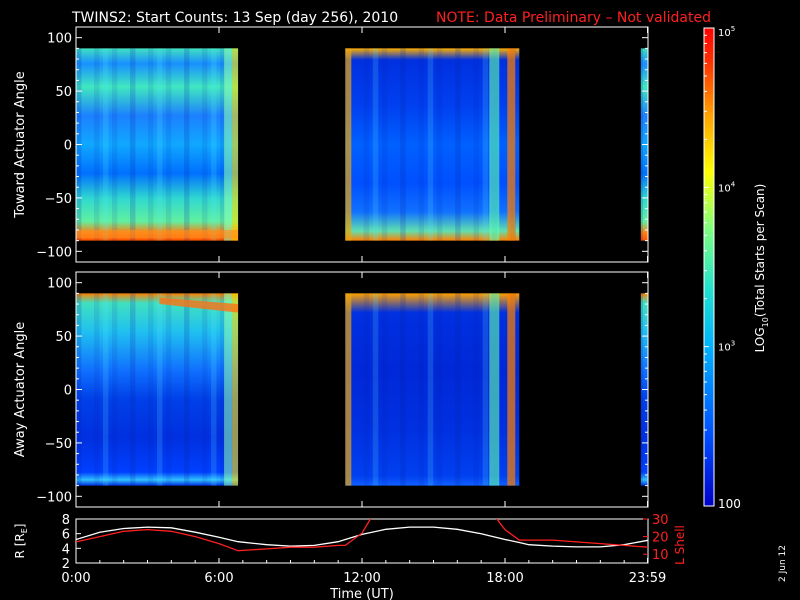 The width and height of the screenshot is (800, 600). What do you see at coordinates (75, 578) in the screenshot?
I see `x-tick-label: 0:00` at bounding box center [75, 578].